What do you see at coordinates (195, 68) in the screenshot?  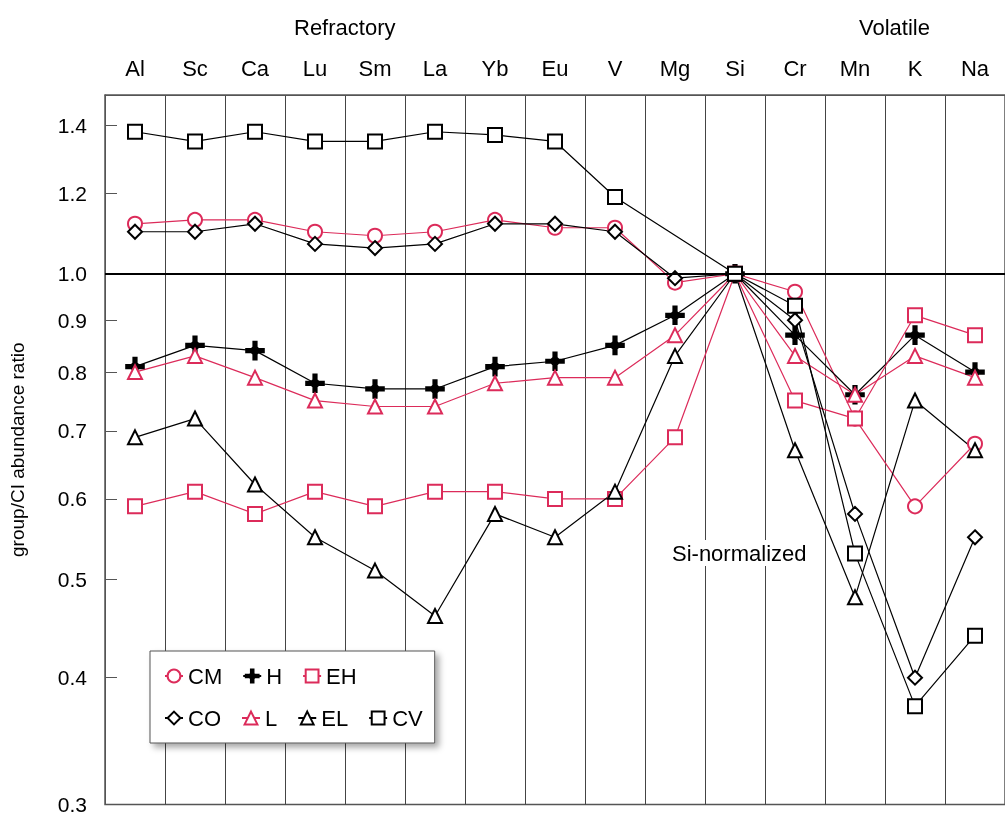 I see `x-tick-label: Sc` at bounding box center [195, 68].